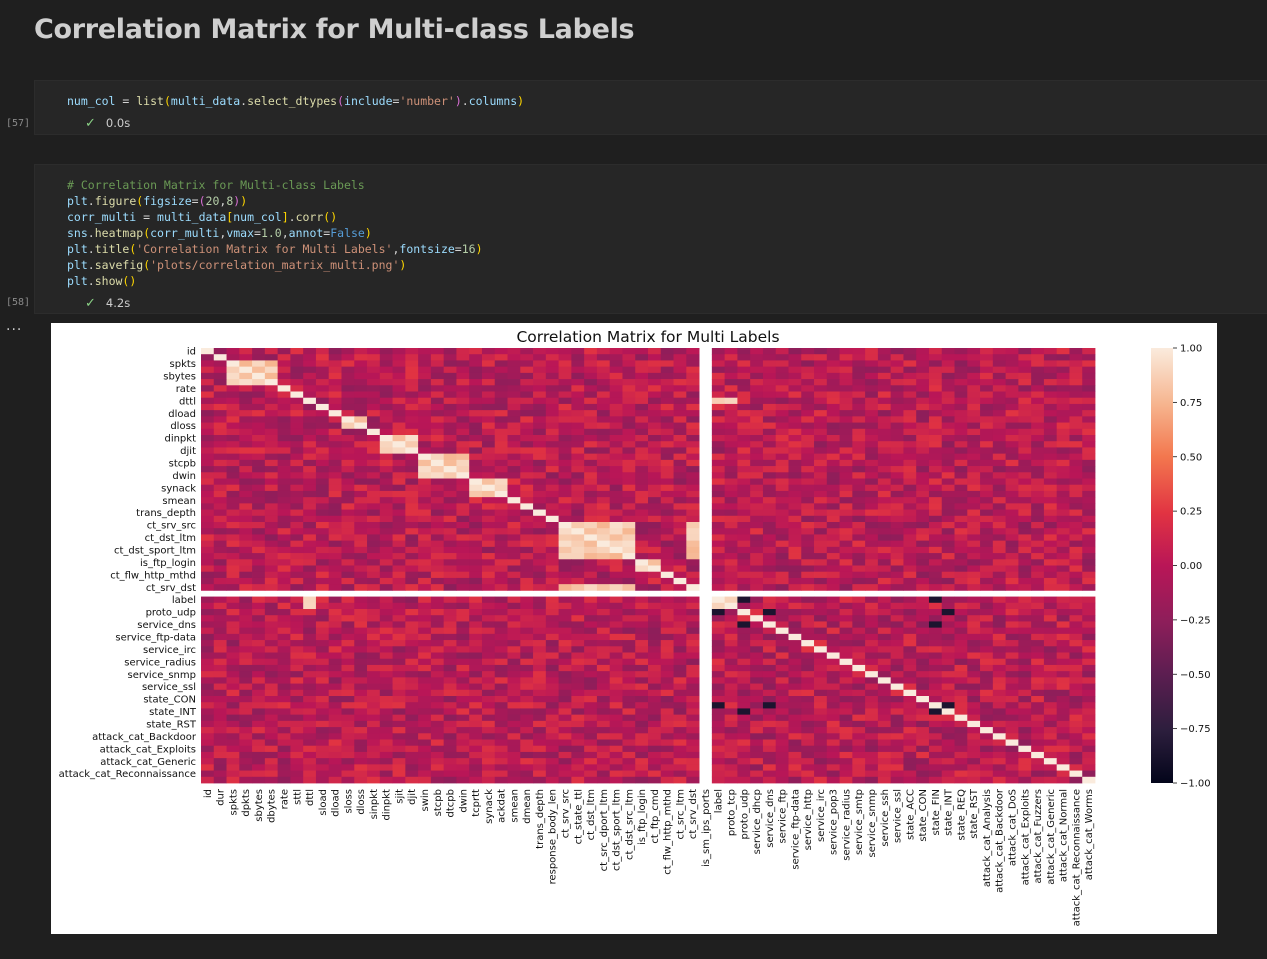  What do you see at coordinates (202, 217) in the screenshot?
I see `code-line: corr_multi = multi_data[num_col].corr()` at bounding box center [202, 217].